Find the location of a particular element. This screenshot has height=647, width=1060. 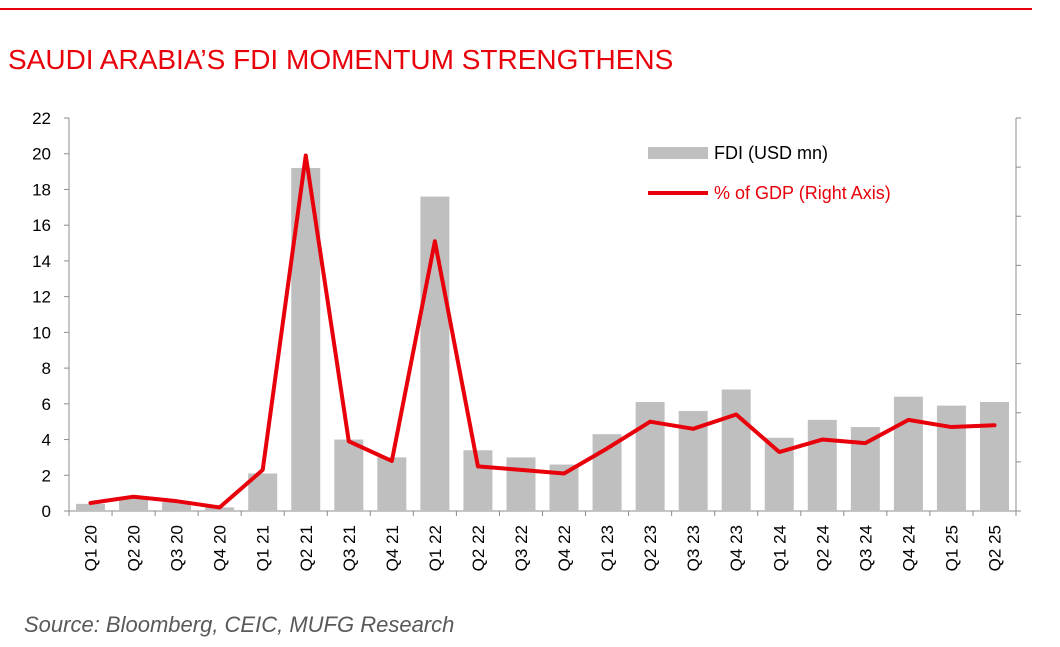

y-left-tick-label: 8 is located at coordinates (46, 368).